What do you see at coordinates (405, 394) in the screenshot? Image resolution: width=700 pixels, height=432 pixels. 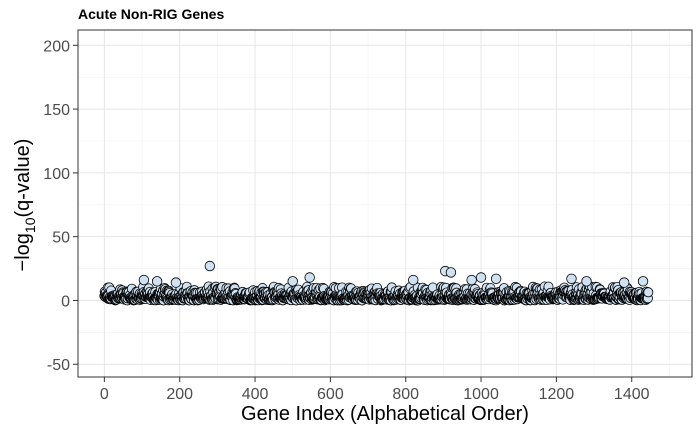 I see `x-tick-label: 800` at bounding box center [405, 394].